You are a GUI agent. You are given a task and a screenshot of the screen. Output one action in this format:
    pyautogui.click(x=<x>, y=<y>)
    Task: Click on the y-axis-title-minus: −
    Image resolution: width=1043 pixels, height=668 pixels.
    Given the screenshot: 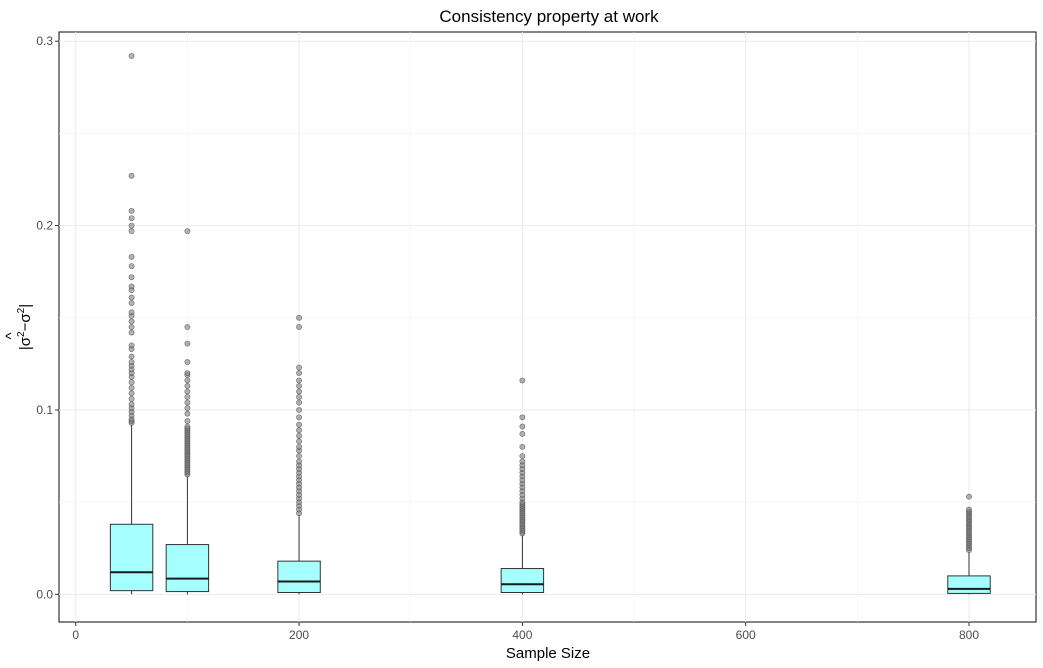 What is the action you would take?
    pyautogui.click(x=25, y=326)
    